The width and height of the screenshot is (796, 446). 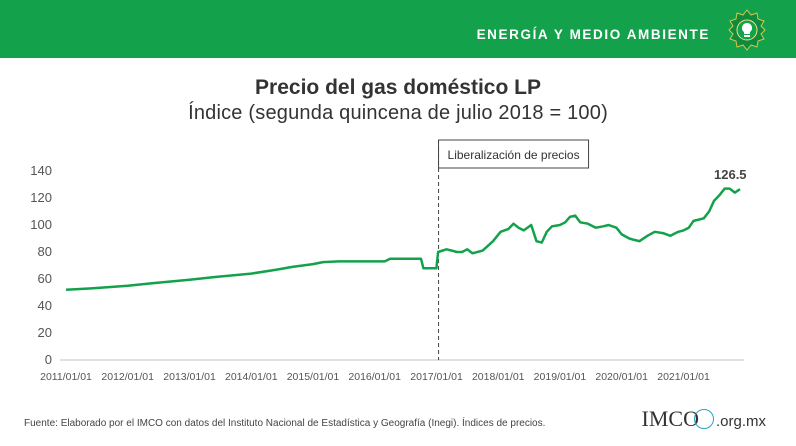 What do you see at coordinates (747, 30) in the screenshot?
I see `lightbulb-emblem-icon` at bounding box center [747, 30].